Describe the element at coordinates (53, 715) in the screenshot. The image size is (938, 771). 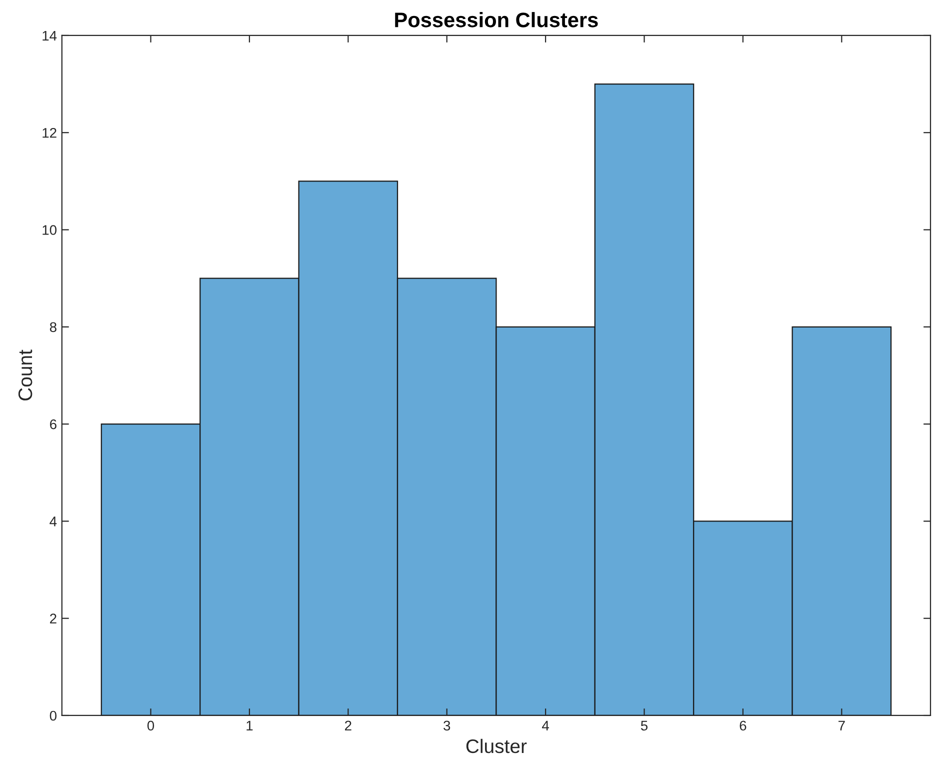
I see `y-tick-label: 0` at that location.